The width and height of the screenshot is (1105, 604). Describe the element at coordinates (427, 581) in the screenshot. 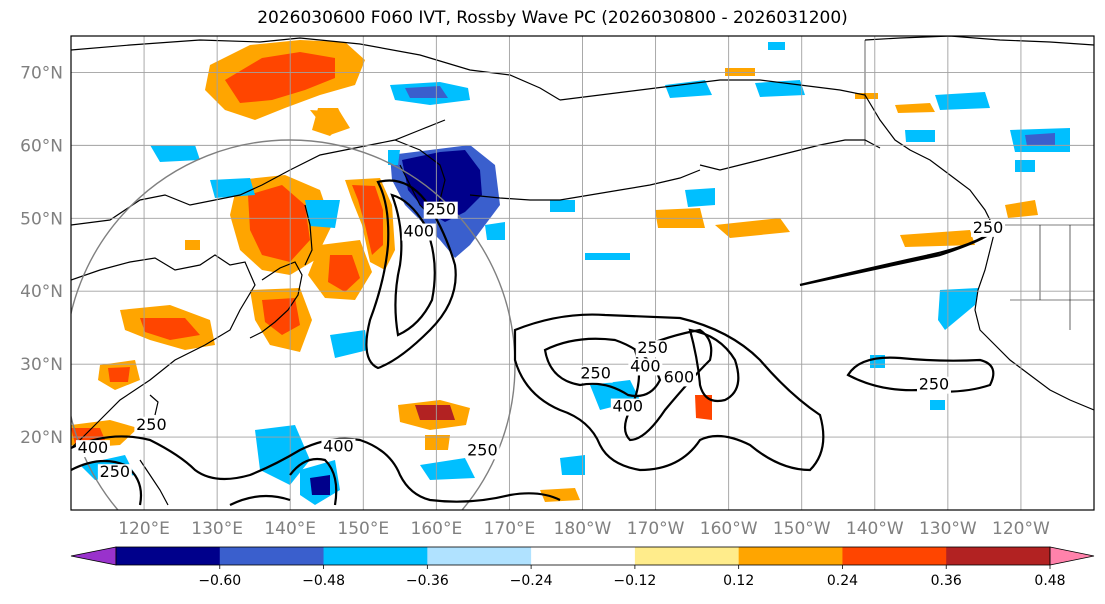

I see `colorbar-tick-label: −0.36` at that location.